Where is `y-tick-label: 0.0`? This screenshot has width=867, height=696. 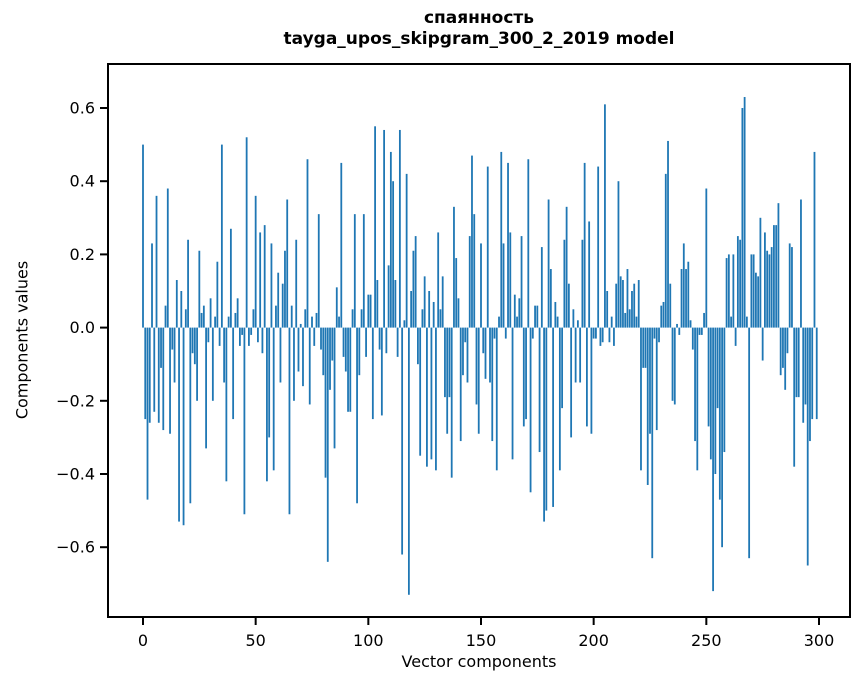
y-tick-label: 0.0 is located at coordinates (82, 327).